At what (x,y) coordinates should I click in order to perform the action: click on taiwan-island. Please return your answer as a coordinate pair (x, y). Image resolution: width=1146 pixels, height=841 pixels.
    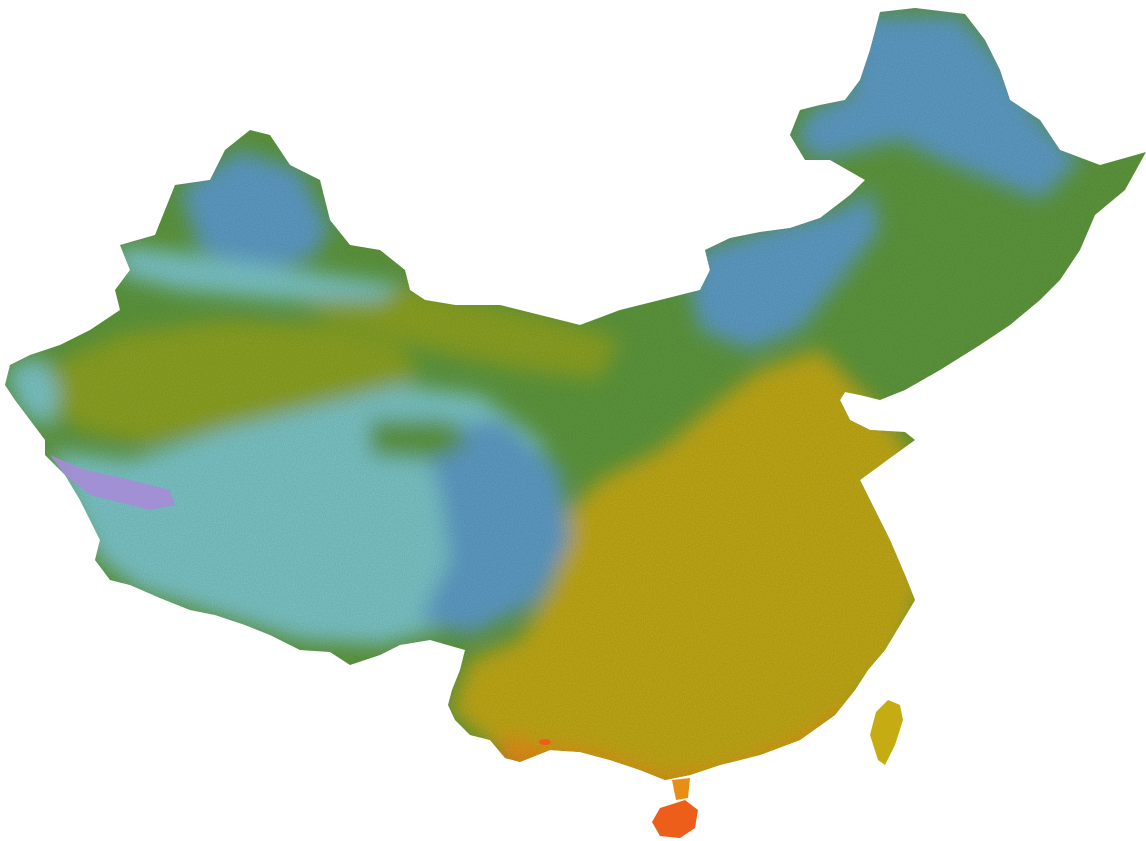
    Looking at the image, I should click on (886, 732).